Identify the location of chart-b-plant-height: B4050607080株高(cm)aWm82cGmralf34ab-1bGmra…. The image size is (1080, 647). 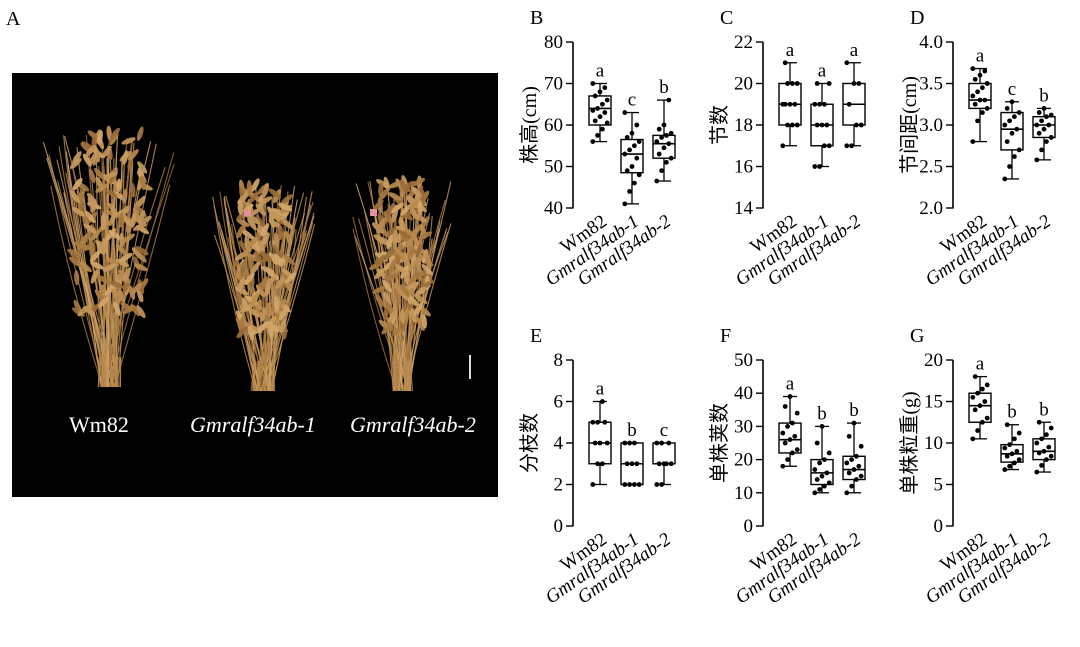
(597, 148).